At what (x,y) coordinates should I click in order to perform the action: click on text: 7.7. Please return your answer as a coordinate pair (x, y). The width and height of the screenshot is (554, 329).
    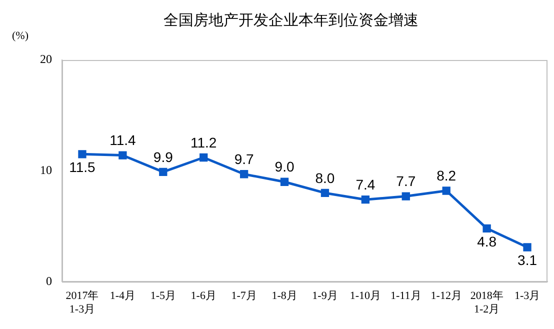
    Looking at the image, I should click on (406, 181).